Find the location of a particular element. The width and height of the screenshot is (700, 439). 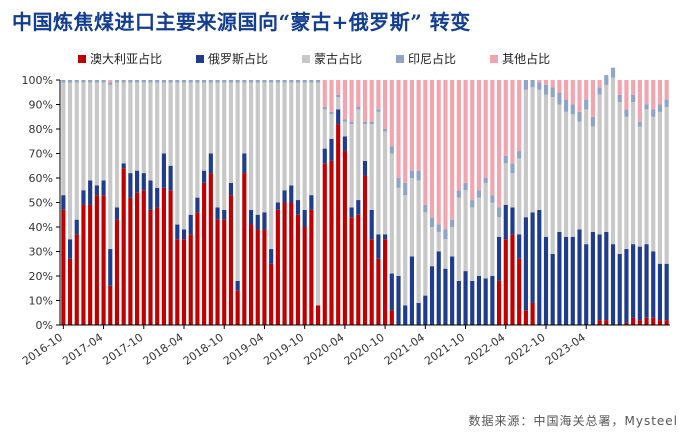

legend-label-other: 其他占比 is located at coordinates (526, 59).